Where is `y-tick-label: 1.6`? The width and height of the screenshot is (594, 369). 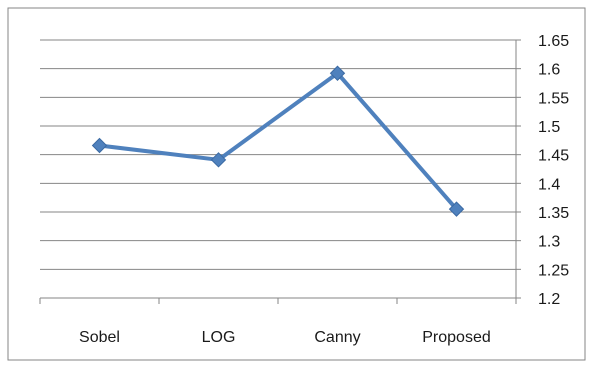
y-tick-label: 1.6 is located at coordinates (549, 70).